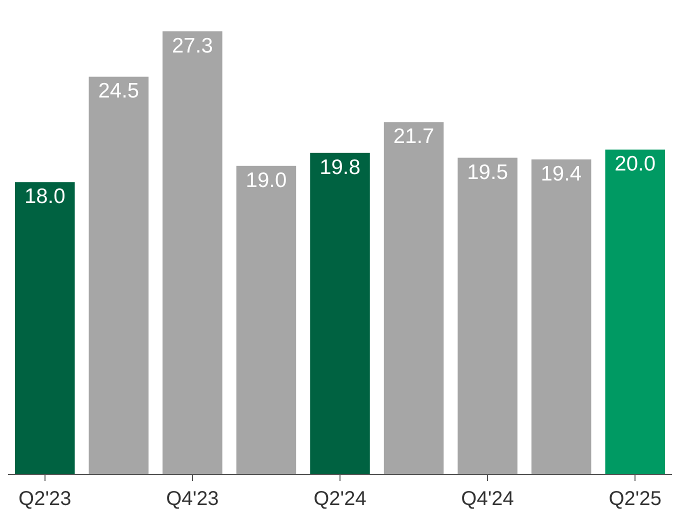 The height and width of the screenshot is (520, 676). What do you see at coordinates (192, 499) in the screenshot?
I see `x-tick-label: Q4'23` at bounding box center [192, 499].